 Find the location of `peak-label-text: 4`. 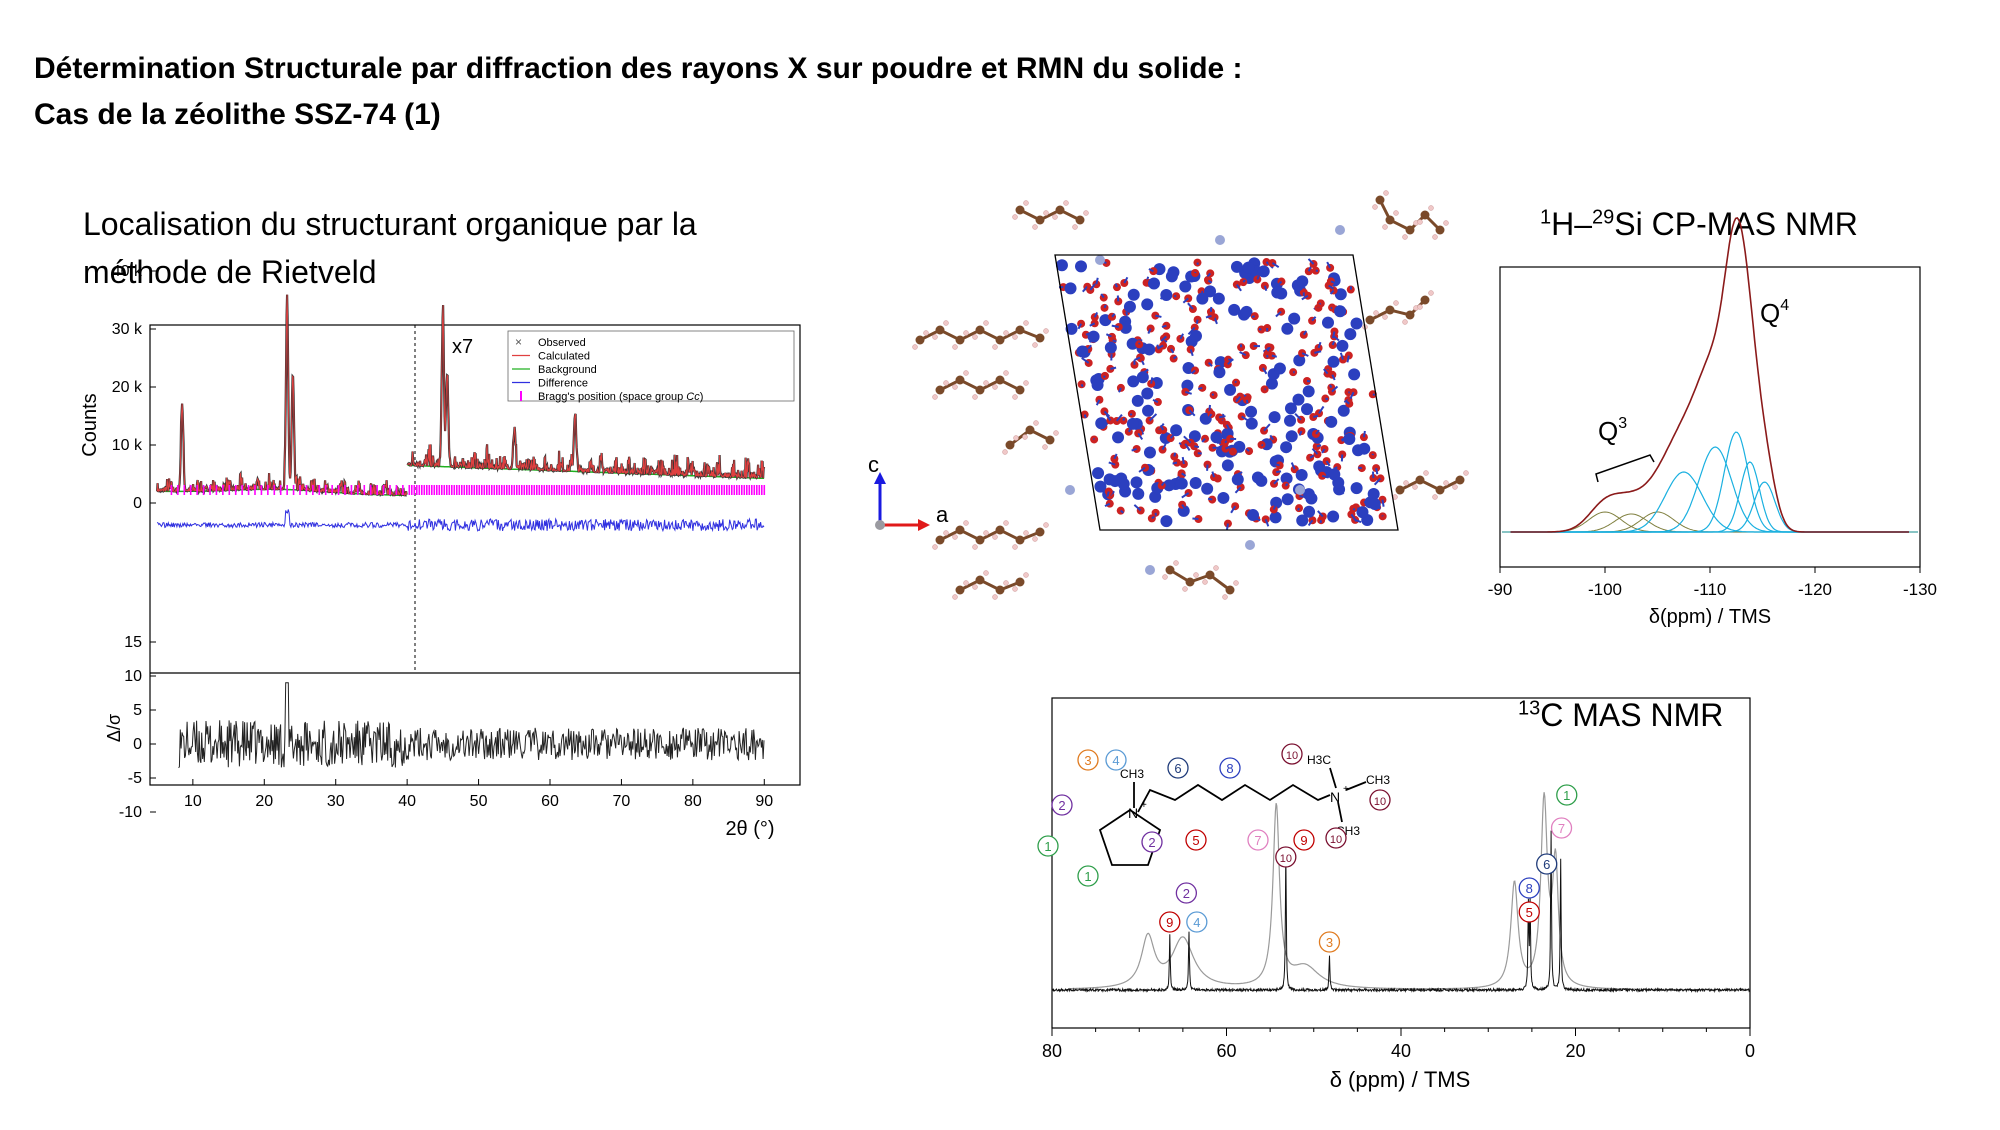

peak-label-text: 4 is located at coordinates (1196, 922).